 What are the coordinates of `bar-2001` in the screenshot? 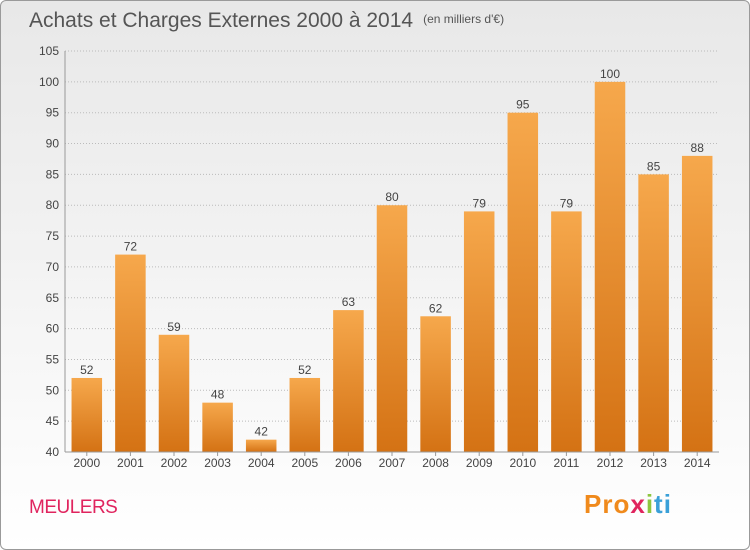 It's located at (130, 353).